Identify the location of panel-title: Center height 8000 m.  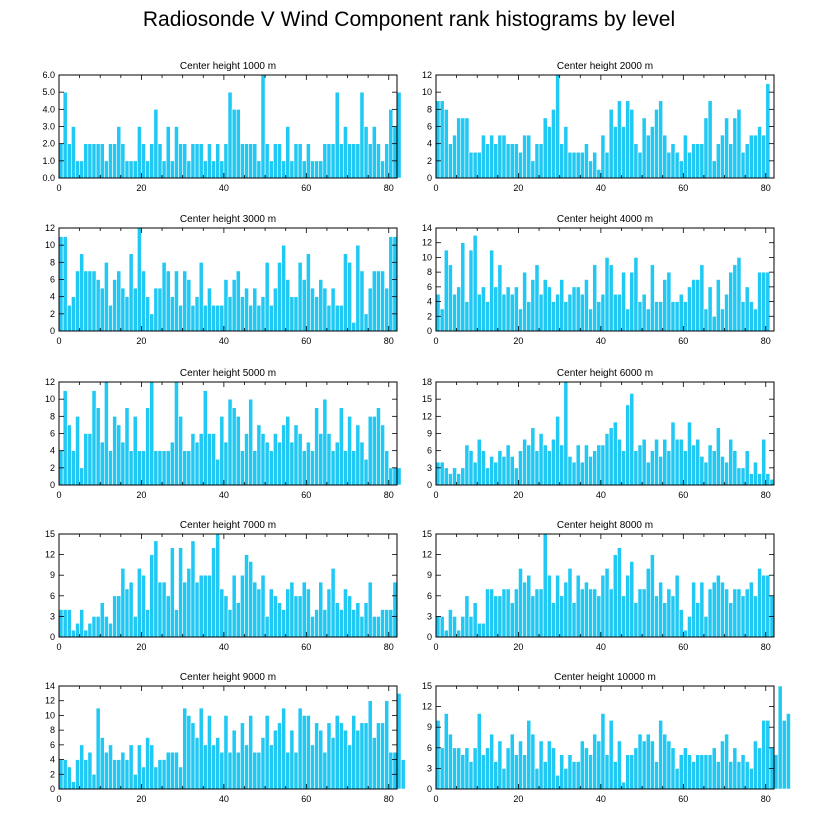
(605, 525).